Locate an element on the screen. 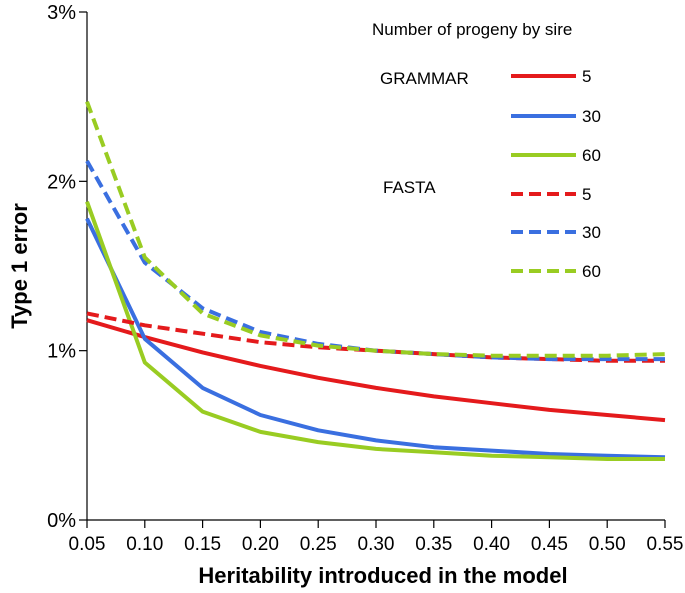 The width and height of the screenshot is (685, 593). x-tick-label: 0.45 is located at coordinates (549, 544).